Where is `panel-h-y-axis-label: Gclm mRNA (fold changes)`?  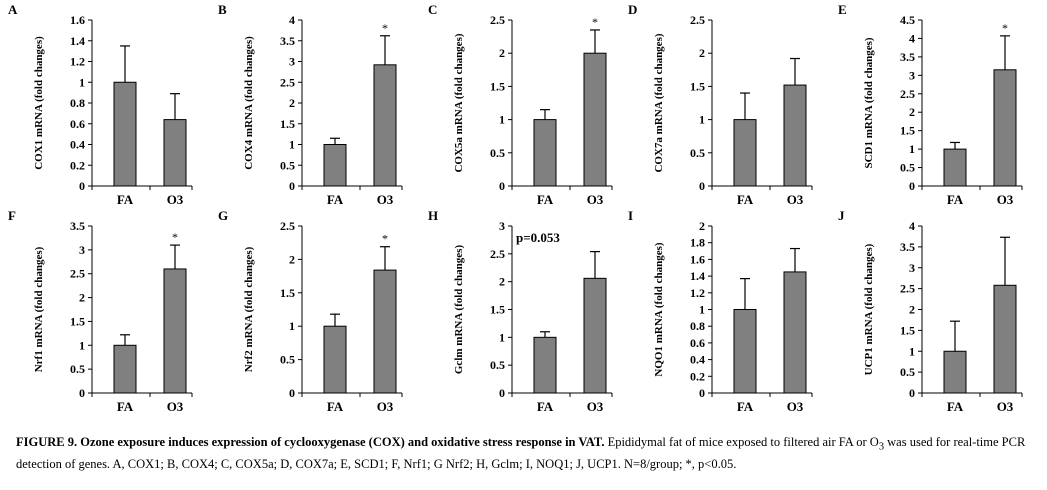
panel-h-y-axis-label: Gclm mRNA (fold changes) is located at coordinates (459, 310).